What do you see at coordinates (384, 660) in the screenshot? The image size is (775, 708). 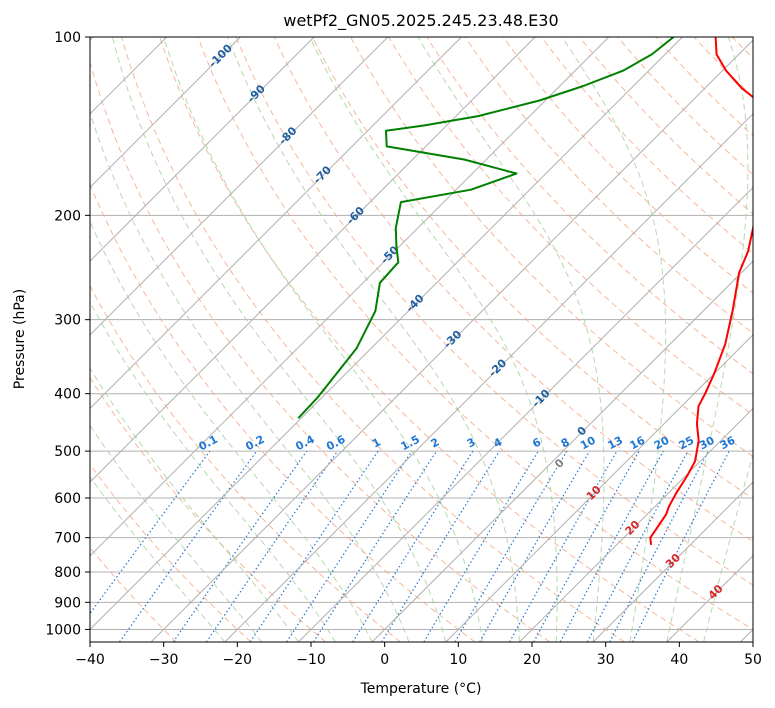 I see `x-tick-label: 0` at bounding box center [384, 660].